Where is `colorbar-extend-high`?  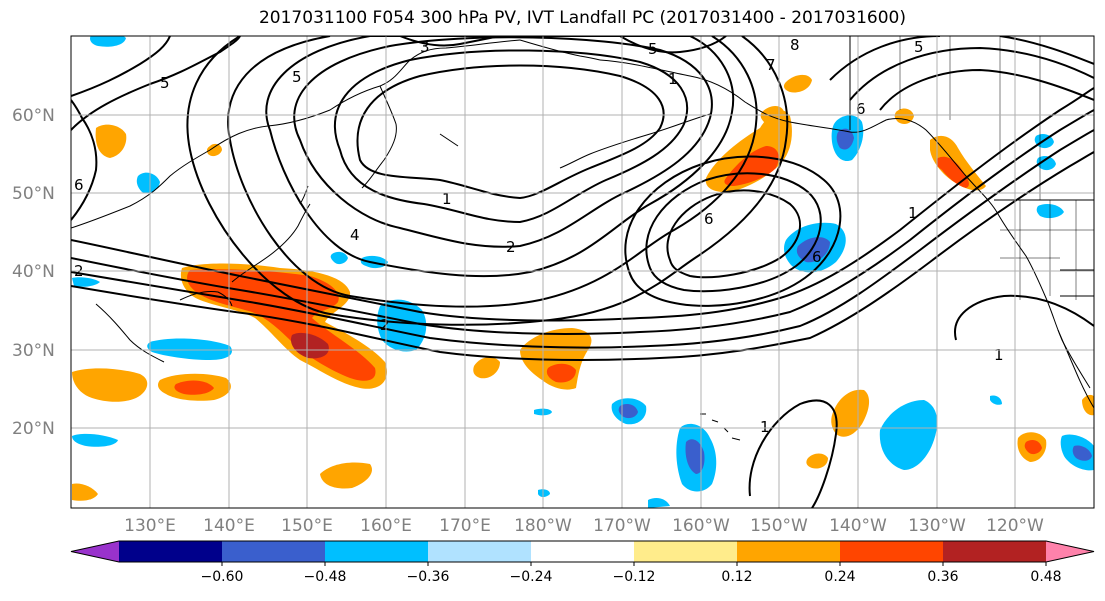 colorbar-extend-high is located at coordinates (1070, 551).